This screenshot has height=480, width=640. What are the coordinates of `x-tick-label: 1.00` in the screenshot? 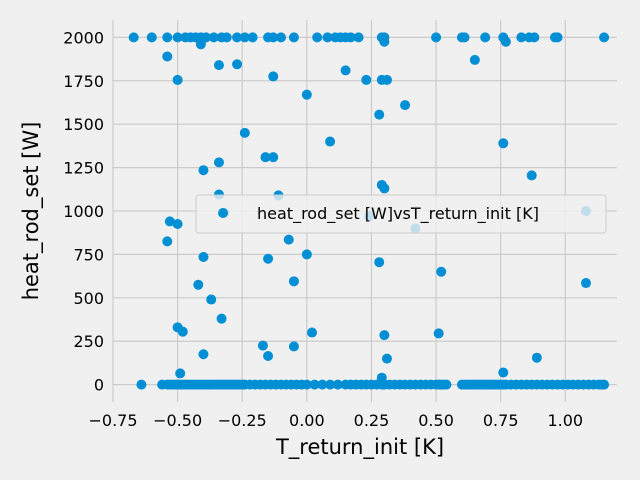 It's located at (565, 420).